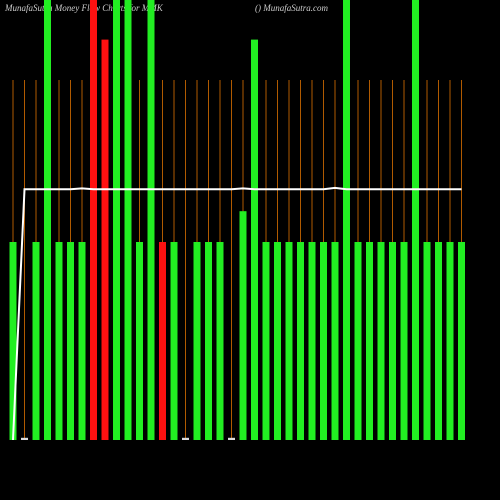  Describe the element at coordinates (84, 8) in the screenshot. I see `chart-title: MunafaSutra Money Flow Charts for MMK` at that location.